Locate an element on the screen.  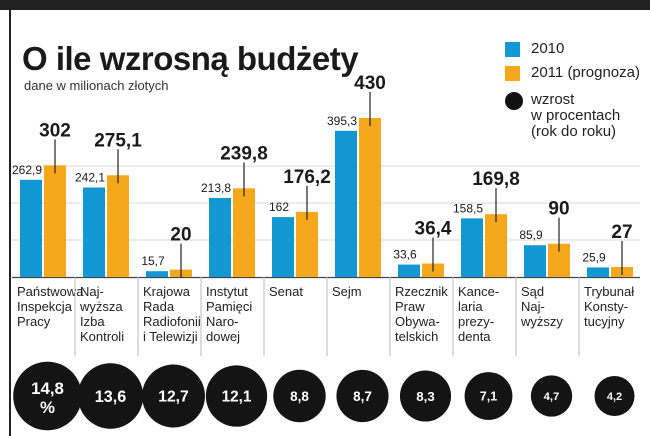
growth-label-8: 4,7 is located at coordinates (552, 397).